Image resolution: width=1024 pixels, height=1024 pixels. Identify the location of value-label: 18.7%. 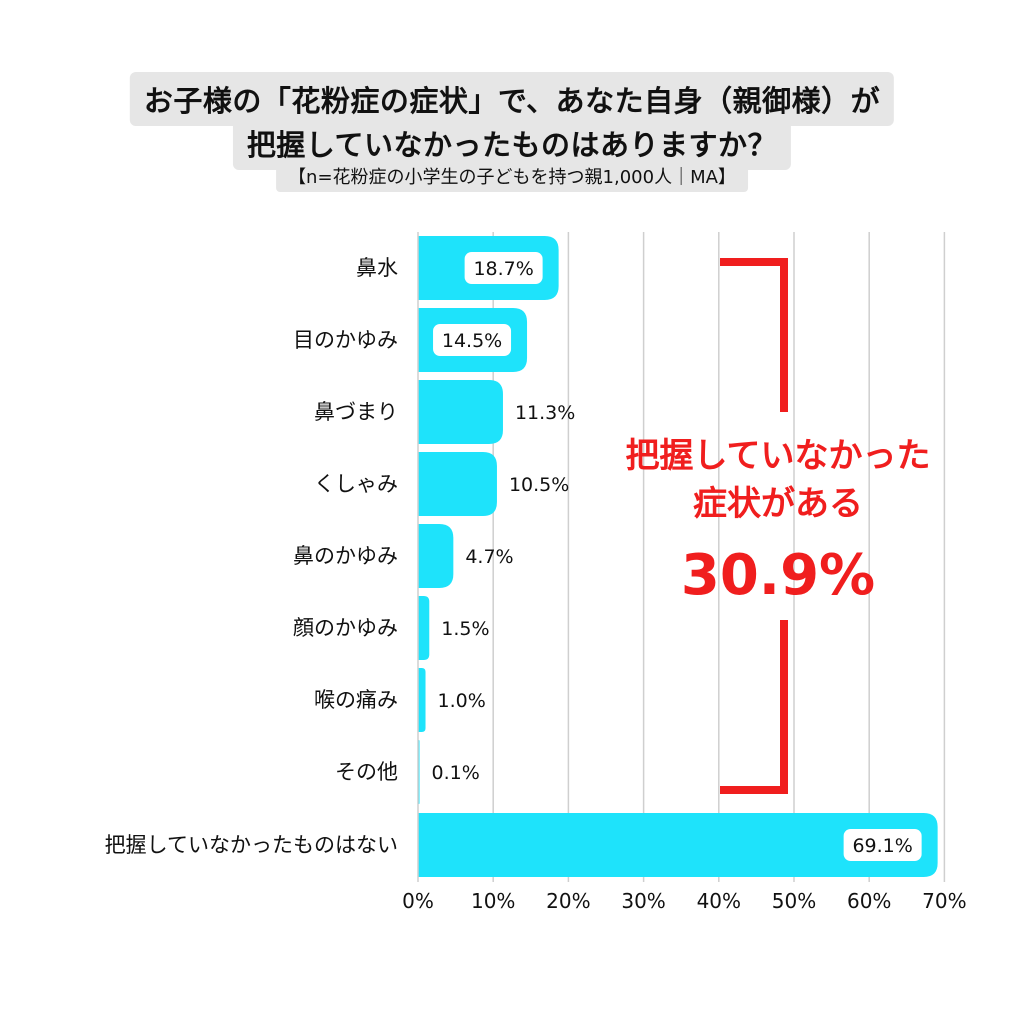
(503, 269).